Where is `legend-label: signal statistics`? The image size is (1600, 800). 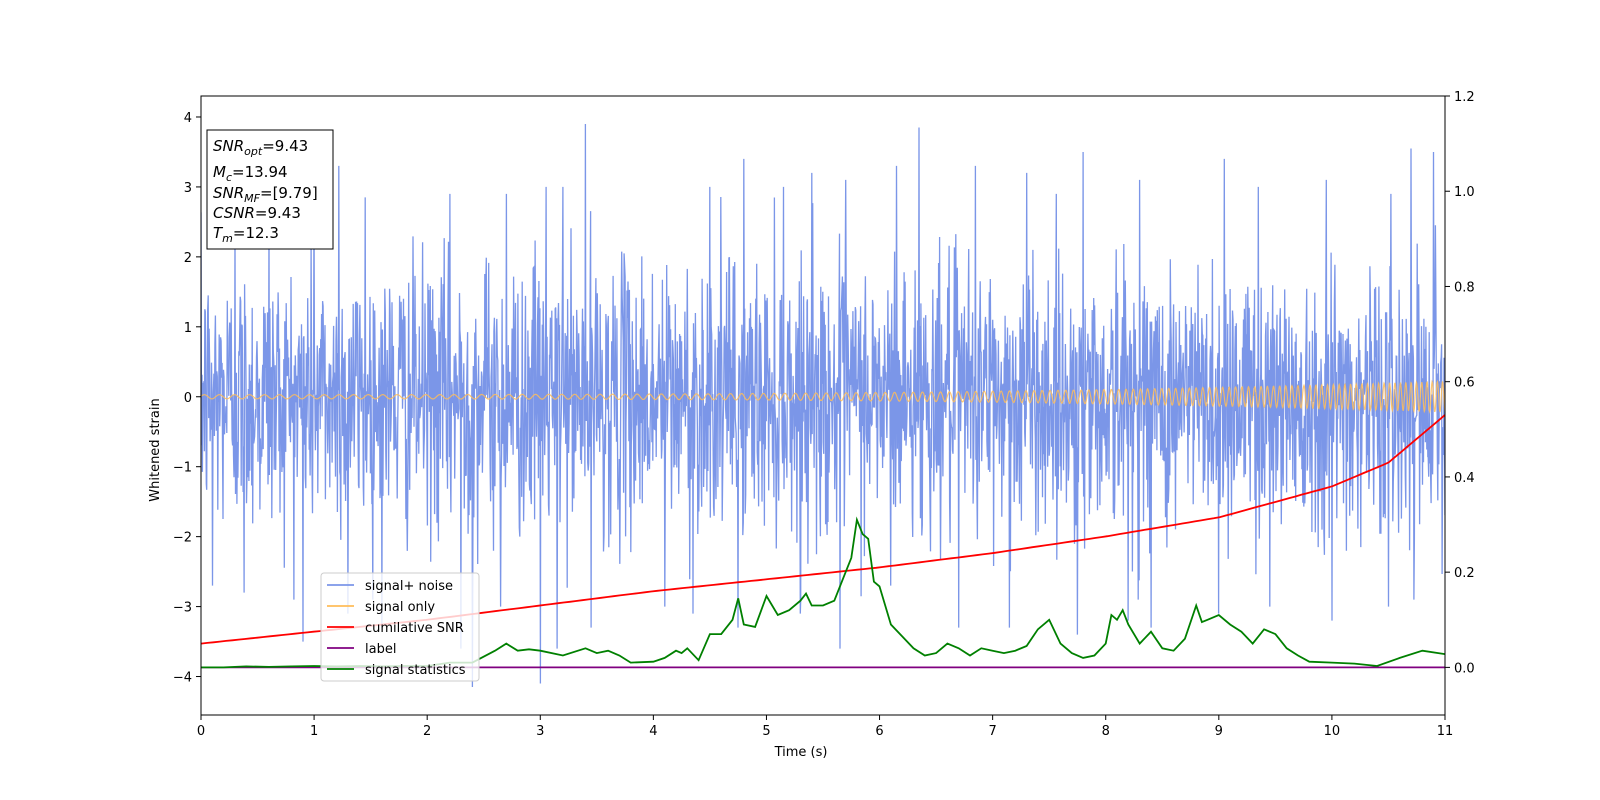 legend-label: signal statistics is located at coordinates (415, 670).